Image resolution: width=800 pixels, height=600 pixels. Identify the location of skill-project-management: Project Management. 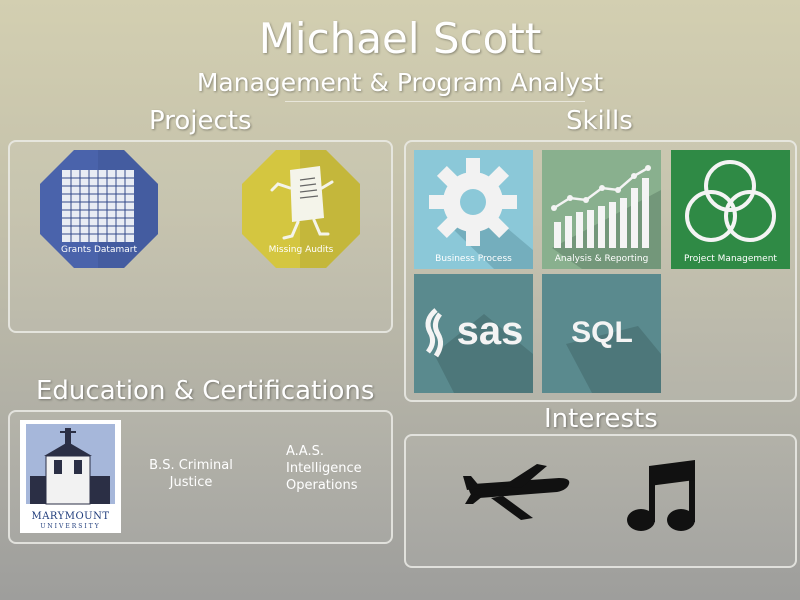
(730, 209).